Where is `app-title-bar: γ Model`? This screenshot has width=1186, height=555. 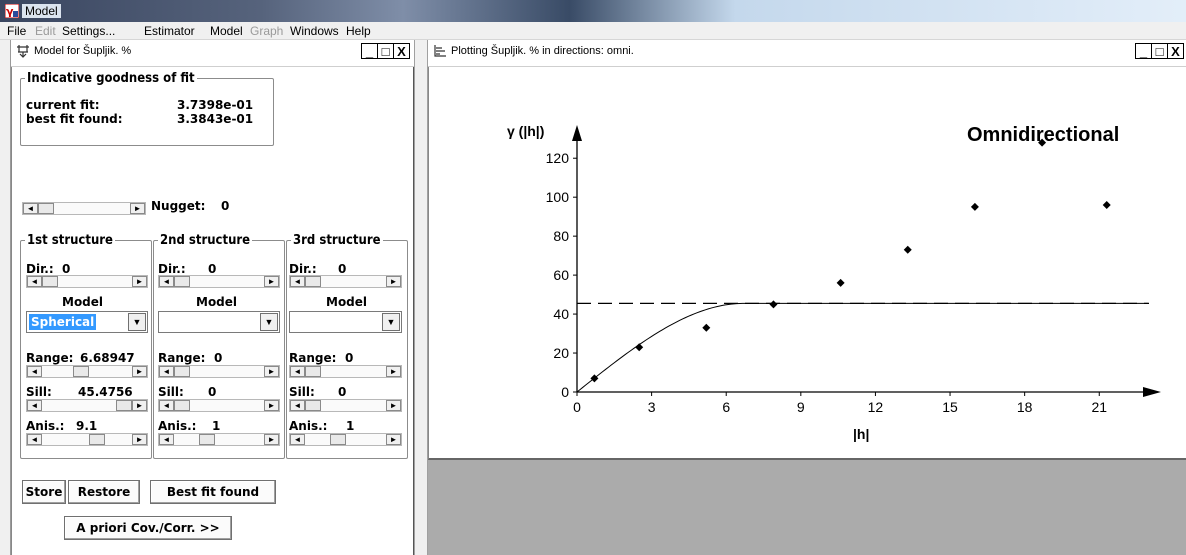
app-title-bar: γ Model is located at coordinates (593, 11).